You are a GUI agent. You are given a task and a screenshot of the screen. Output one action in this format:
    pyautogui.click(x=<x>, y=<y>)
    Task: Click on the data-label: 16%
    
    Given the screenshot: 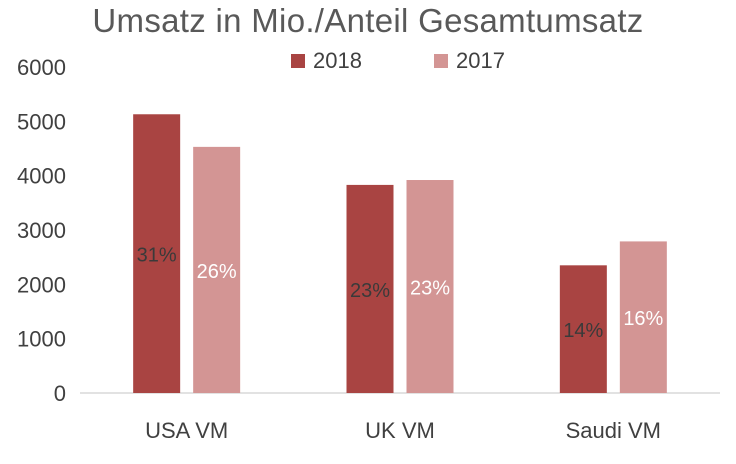 What is the action you would take?
    pyautogui.click(x=643, y=319)
    